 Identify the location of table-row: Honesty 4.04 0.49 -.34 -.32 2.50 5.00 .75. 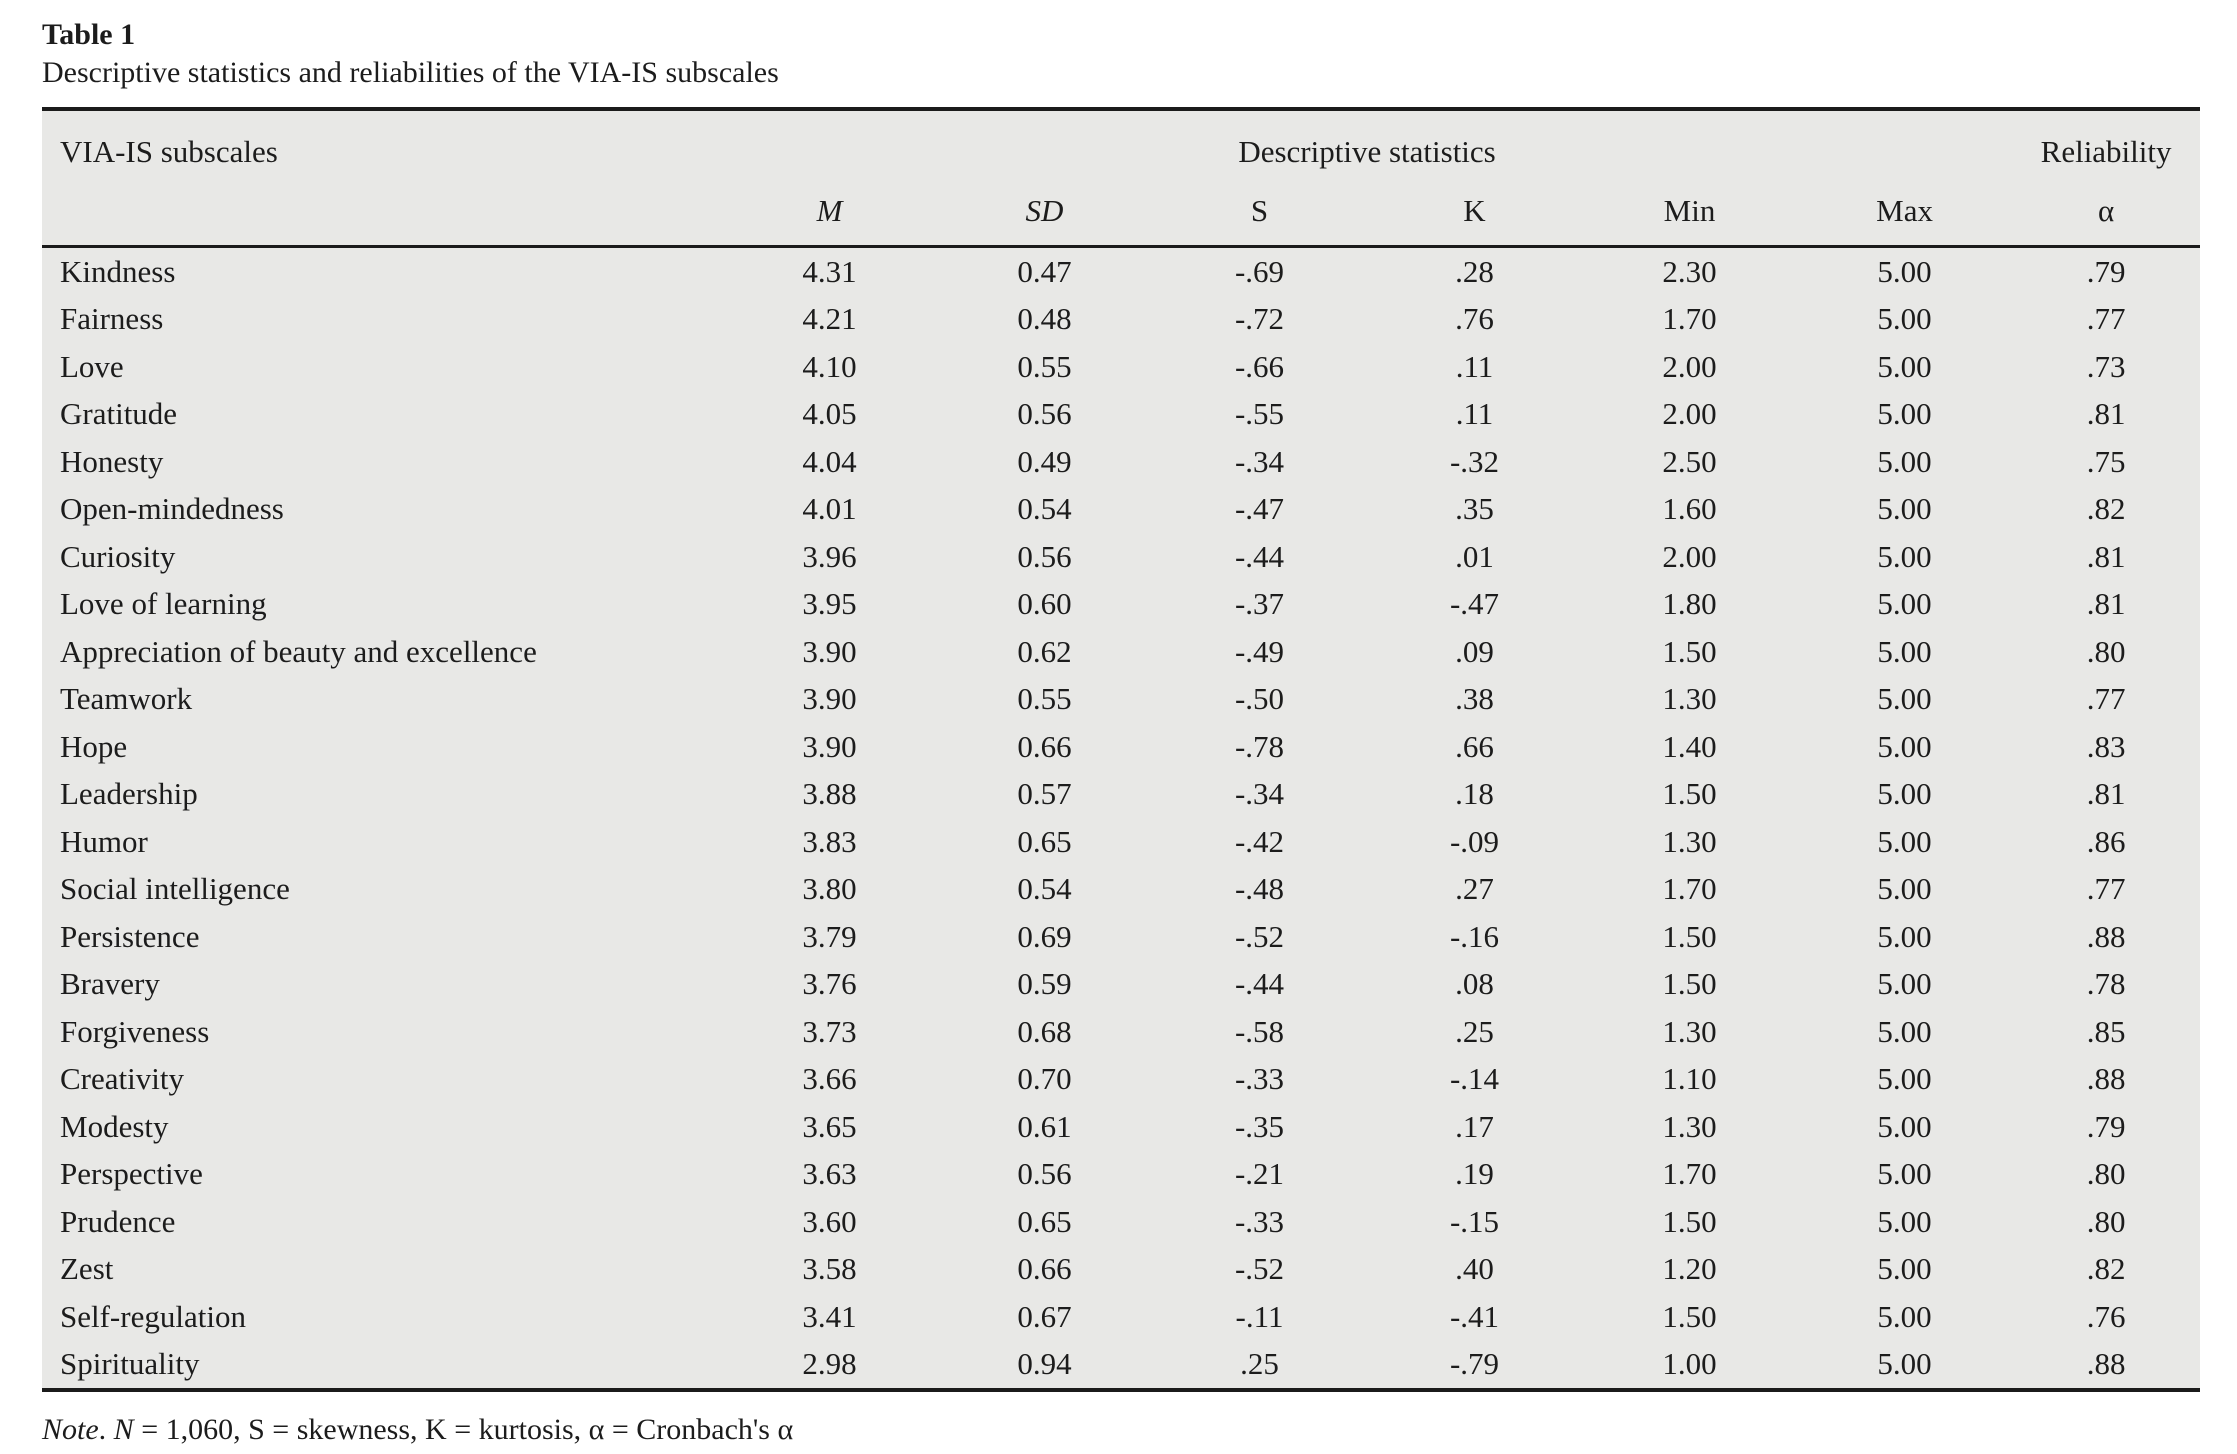
(1121, 462).